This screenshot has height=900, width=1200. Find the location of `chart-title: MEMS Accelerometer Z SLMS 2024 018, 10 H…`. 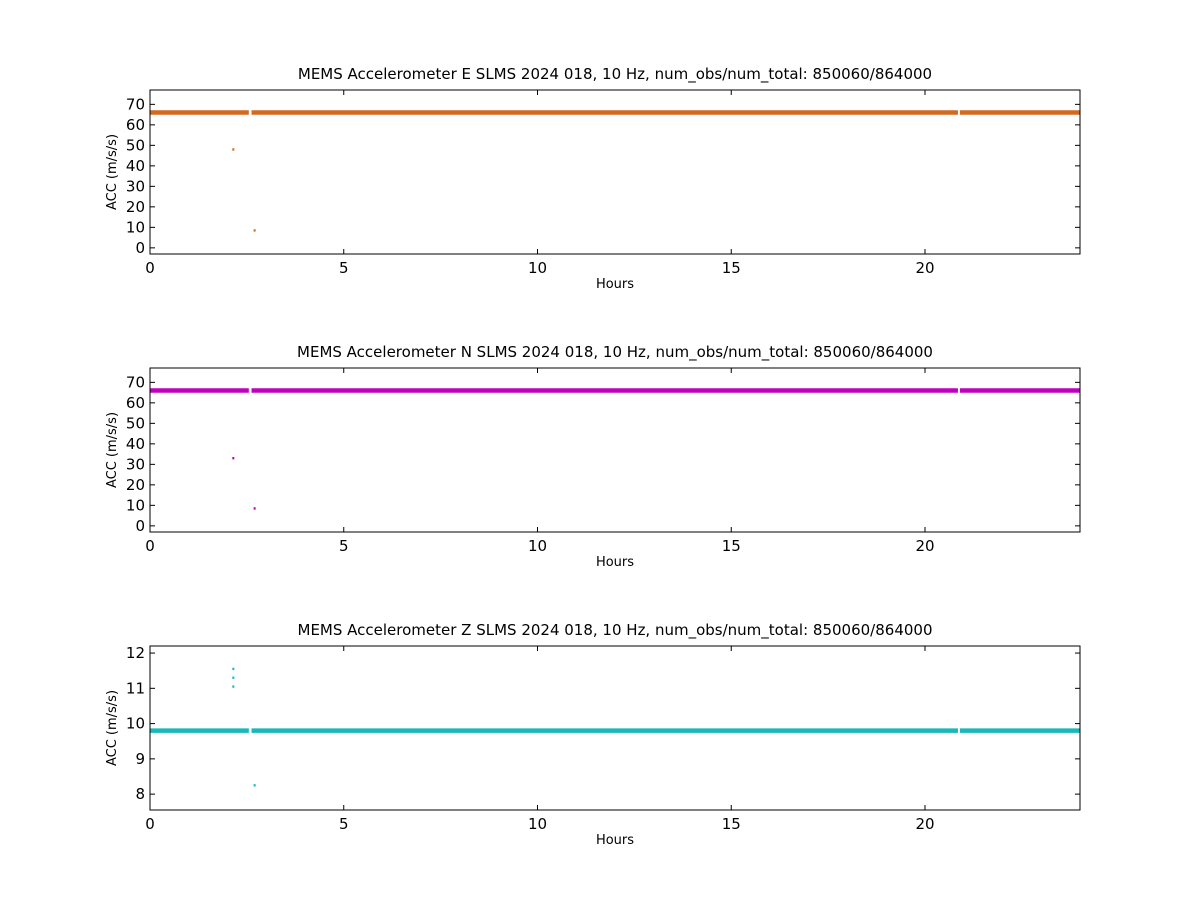

chart-title: MEMS Accelerometer Z SLMS 2024 018, 10 H… is located at coordinates (615, 630).